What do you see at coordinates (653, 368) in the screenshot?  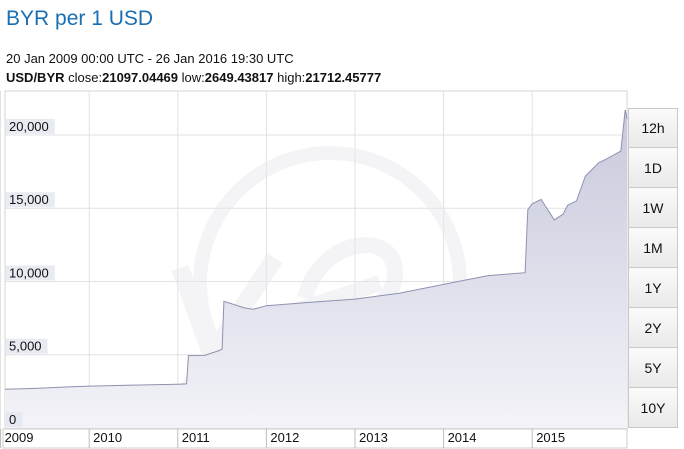 I see `range-button-5y: 5Y` at bounding box center [653, 368].